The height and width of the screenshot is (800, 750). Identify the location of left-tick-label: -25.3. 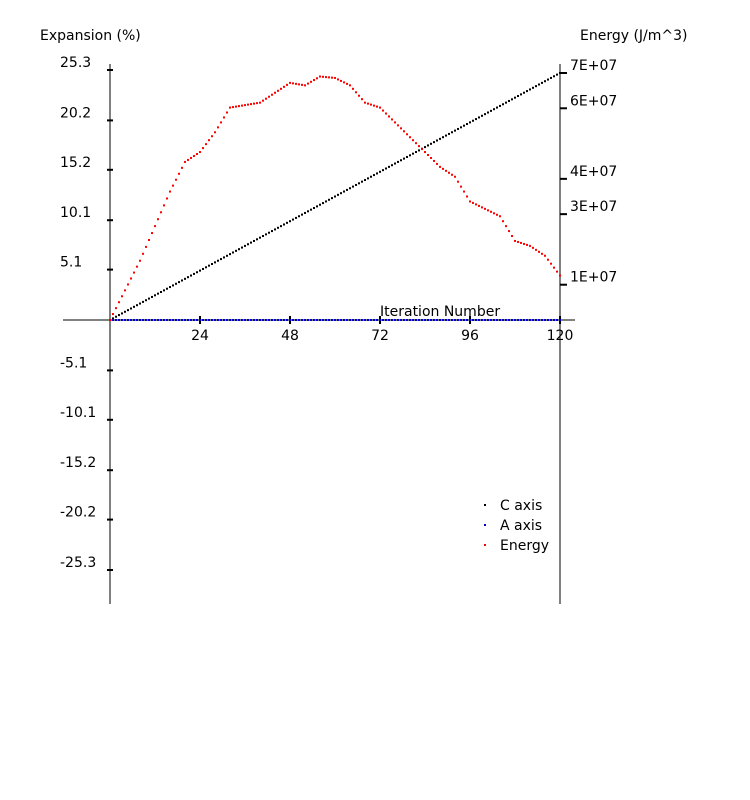
(78, 563).